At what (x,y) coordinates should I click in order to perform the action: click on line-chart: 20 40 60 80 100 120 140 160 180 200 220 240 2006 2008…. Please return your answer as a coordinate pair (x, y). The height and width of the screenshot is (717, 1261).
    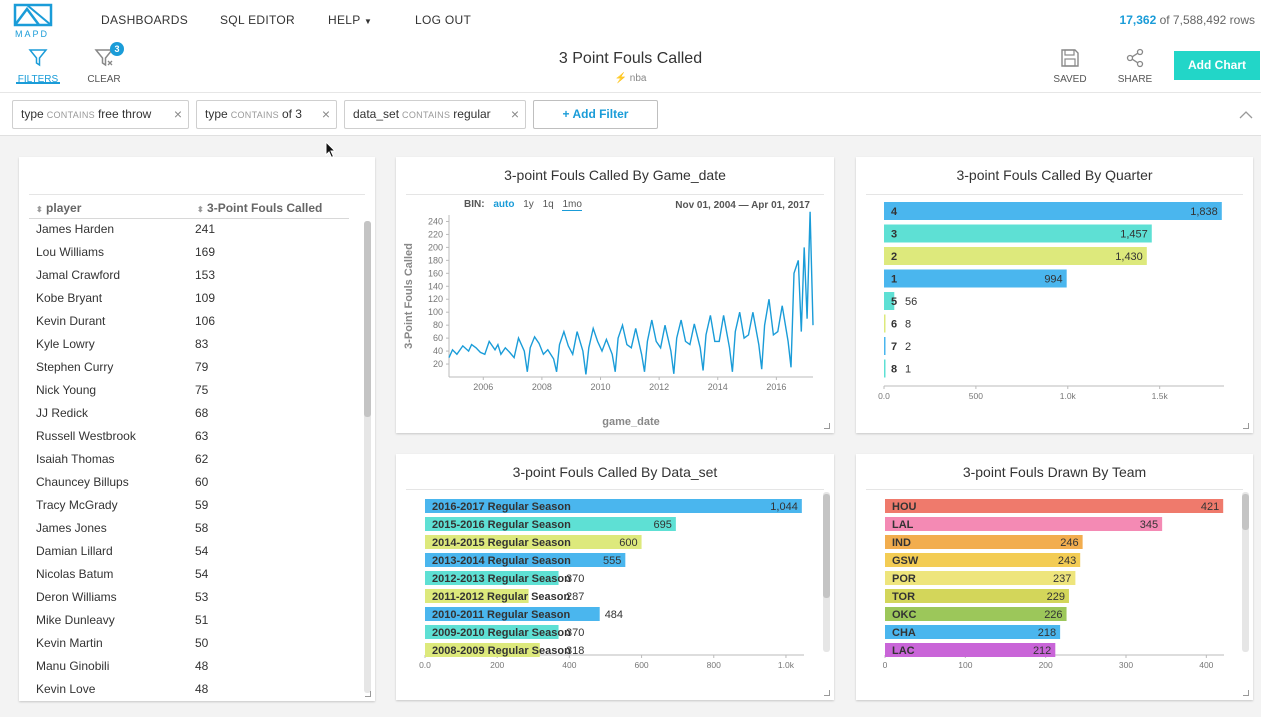
    Looking at the image, I should click on (615, 295).